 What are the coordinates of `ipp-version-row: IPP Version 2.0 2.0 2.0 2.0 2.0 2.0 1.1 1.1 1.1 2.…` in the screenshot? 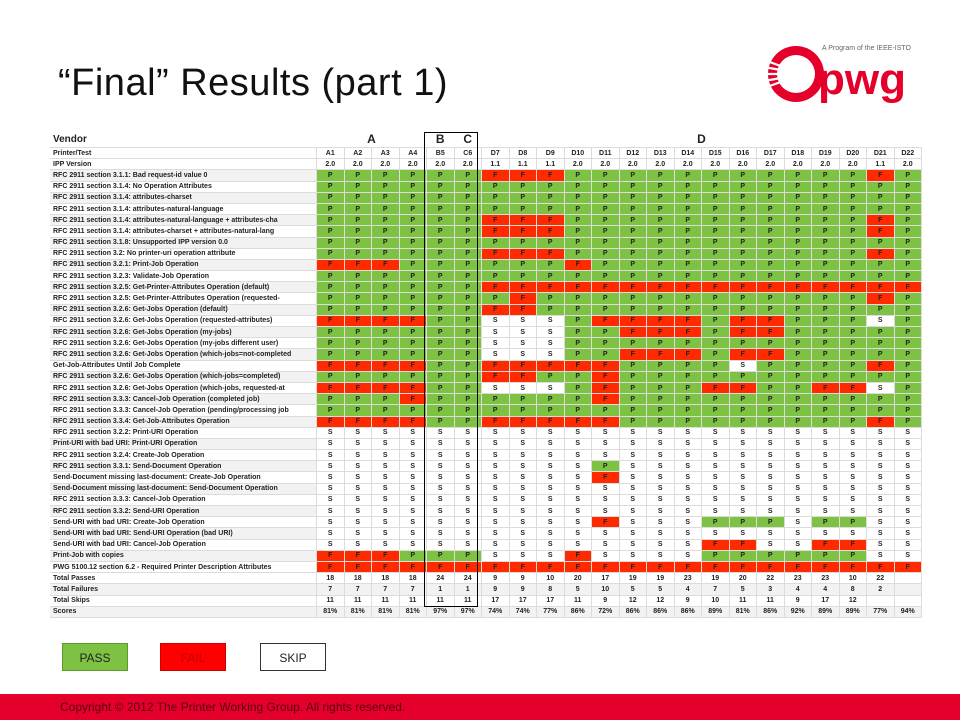 It's located at (486, 164).